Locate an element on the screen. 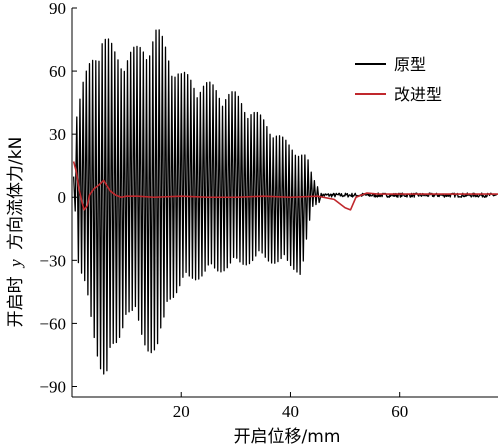  y-tick-label--30: −30 is located at coordinates (52, 260).